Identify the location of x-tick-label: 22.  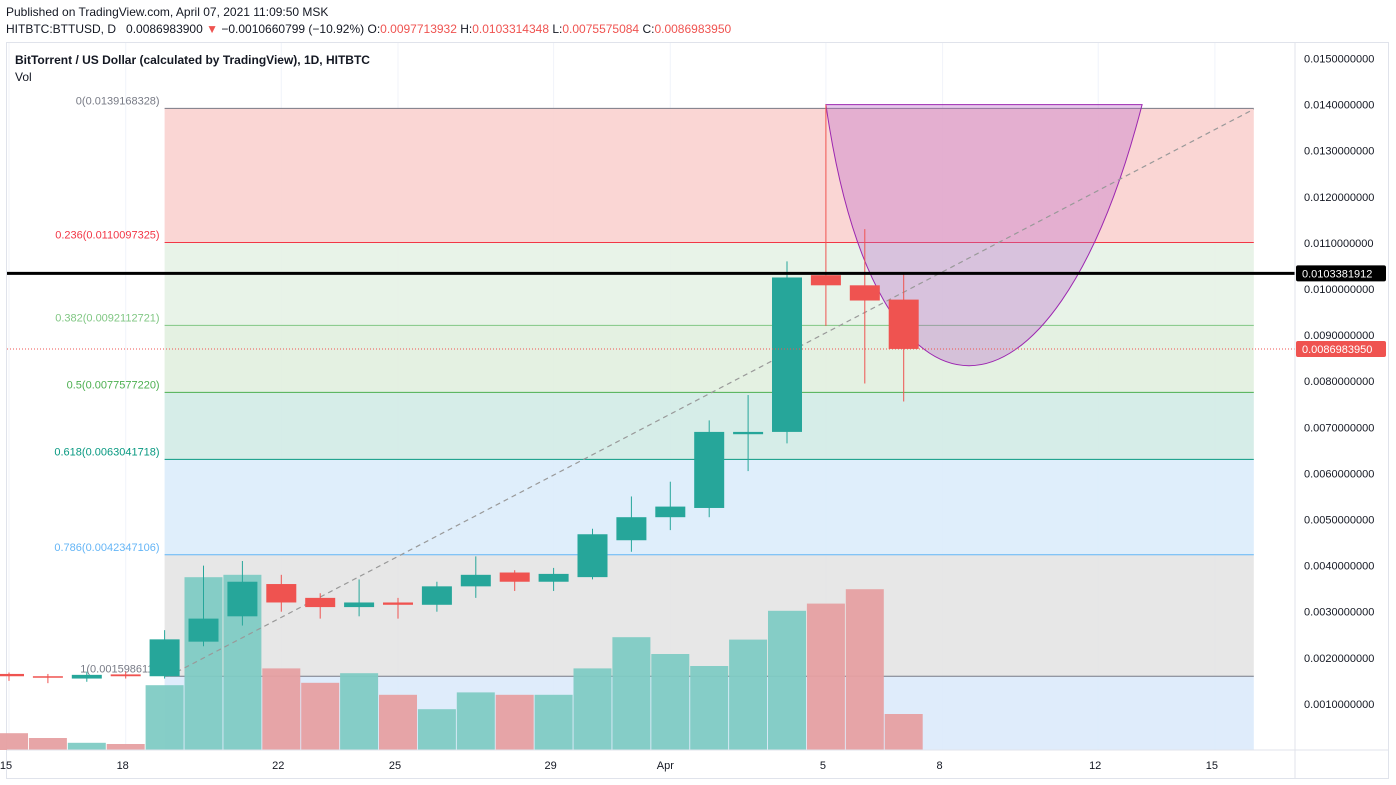
(278, 766).